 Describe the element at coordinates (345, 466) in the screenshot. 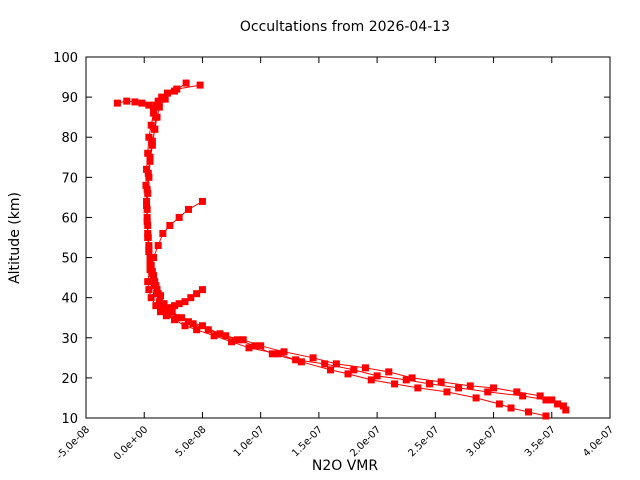

I see `x-axis-label: N2O VMR` at that location.